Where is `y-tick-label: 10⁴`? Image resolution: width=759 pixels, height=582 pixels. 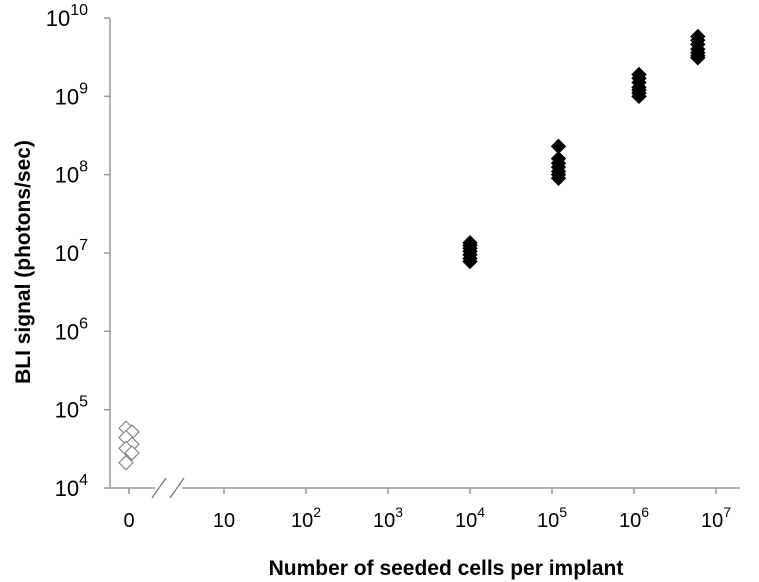 y-tick-label: 10⁴ is located at coordinates (71, 486).